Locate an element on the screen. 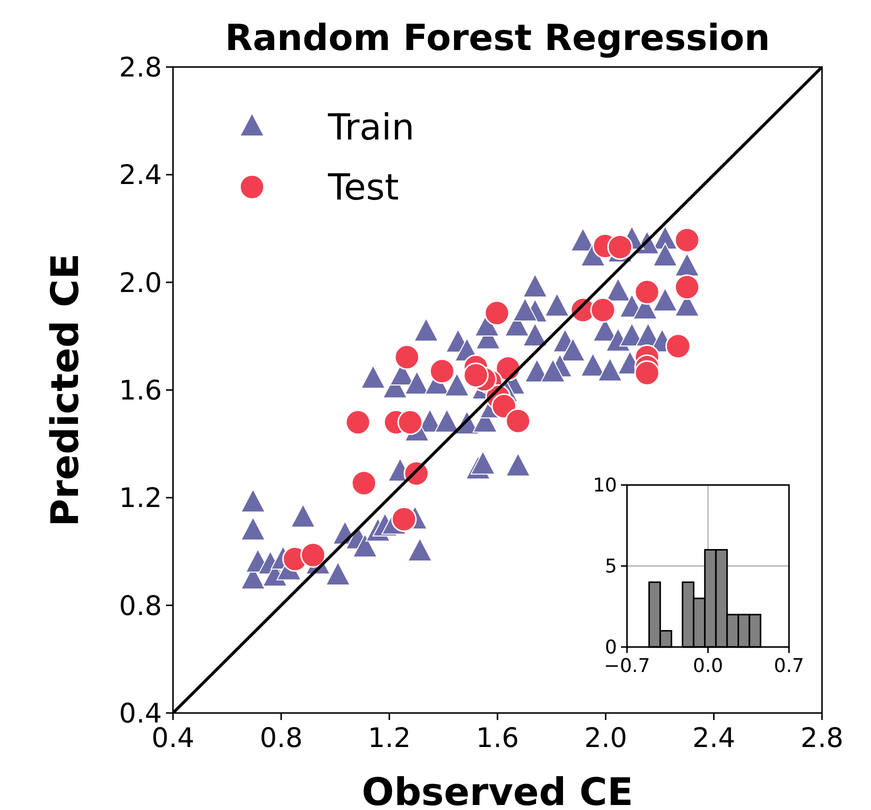 Image resolution: width=871 pixels, height=810 pixels. x-tick-label: 0.7 is located at coordinates (789, 666).